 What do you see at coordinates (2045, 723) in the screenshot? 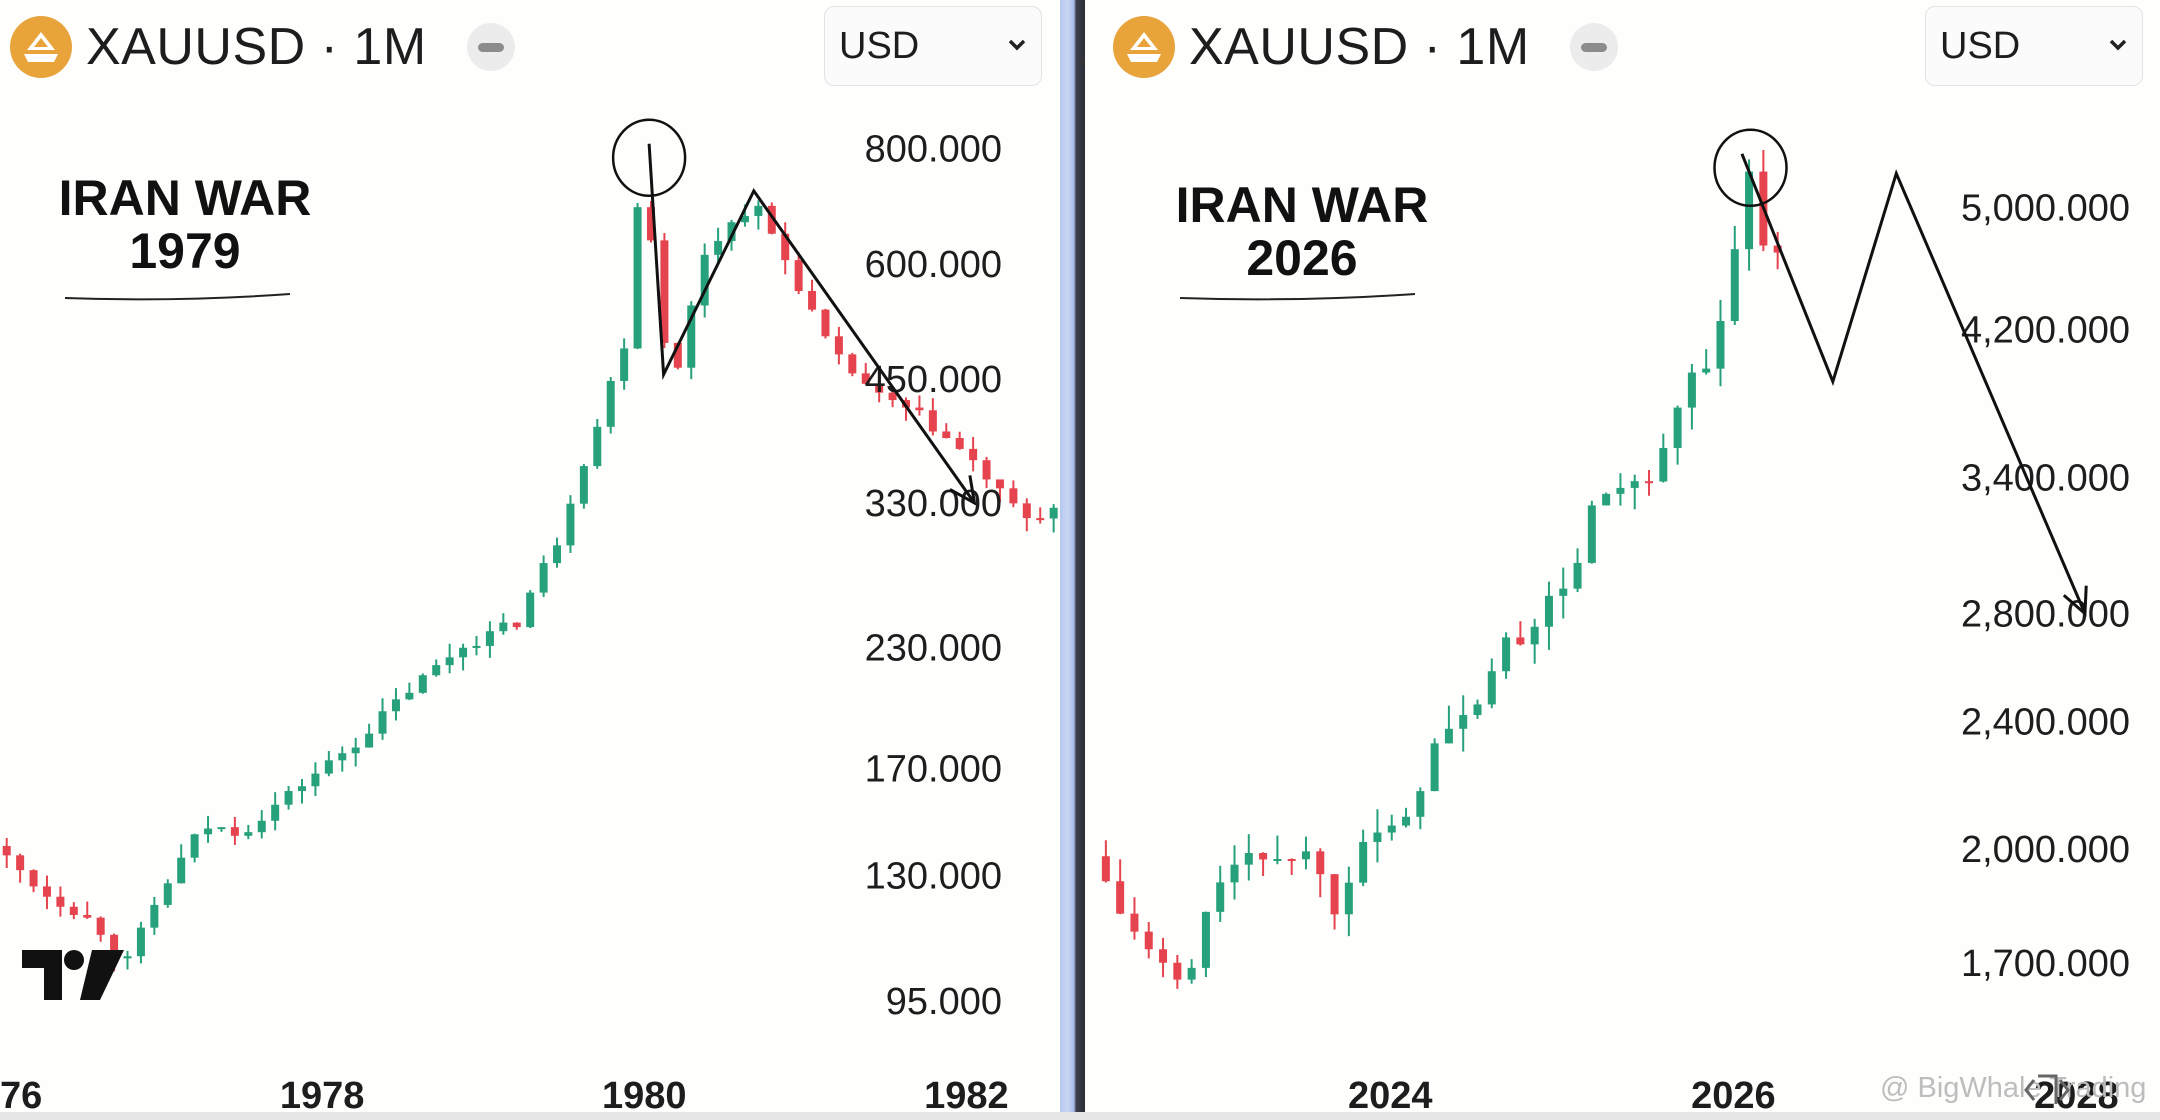
I see `y-tick-label: 2,400.000` at bounding box center [2045, 723].